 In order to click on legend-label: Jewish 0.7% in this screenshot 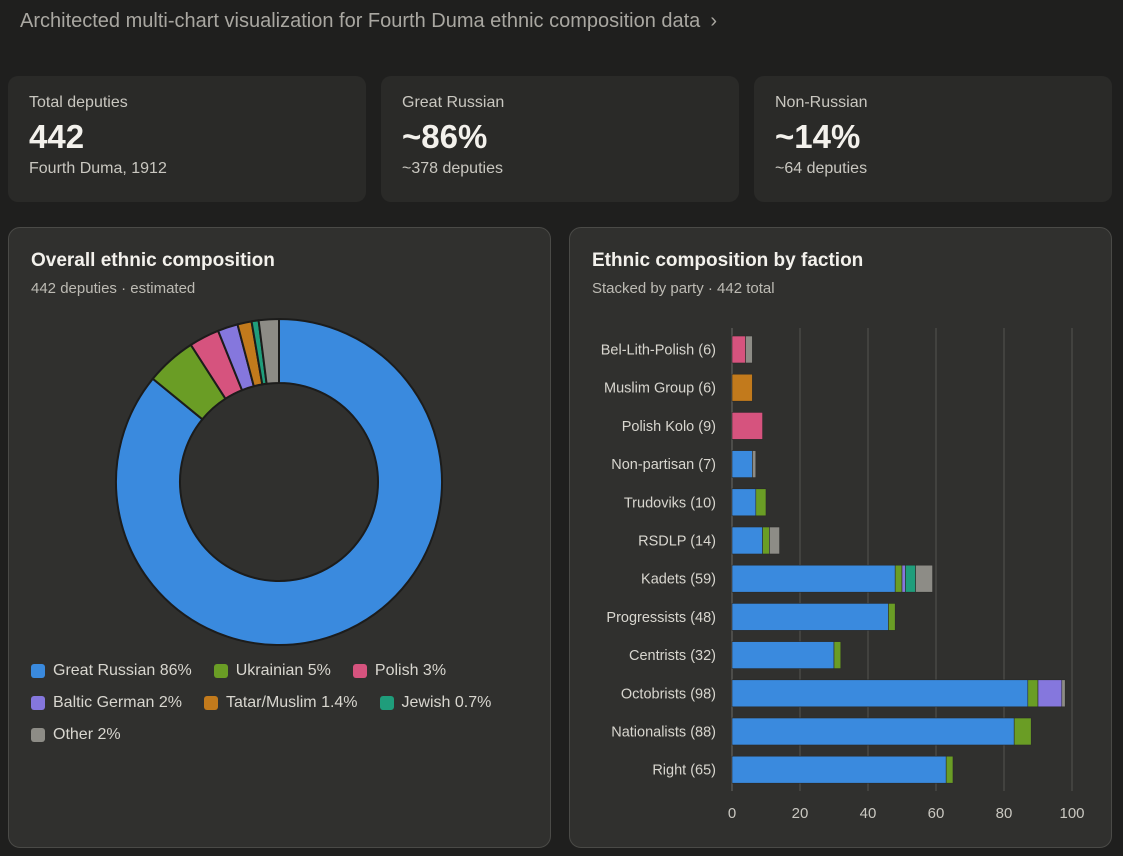, I will do `click(446, 702)`.